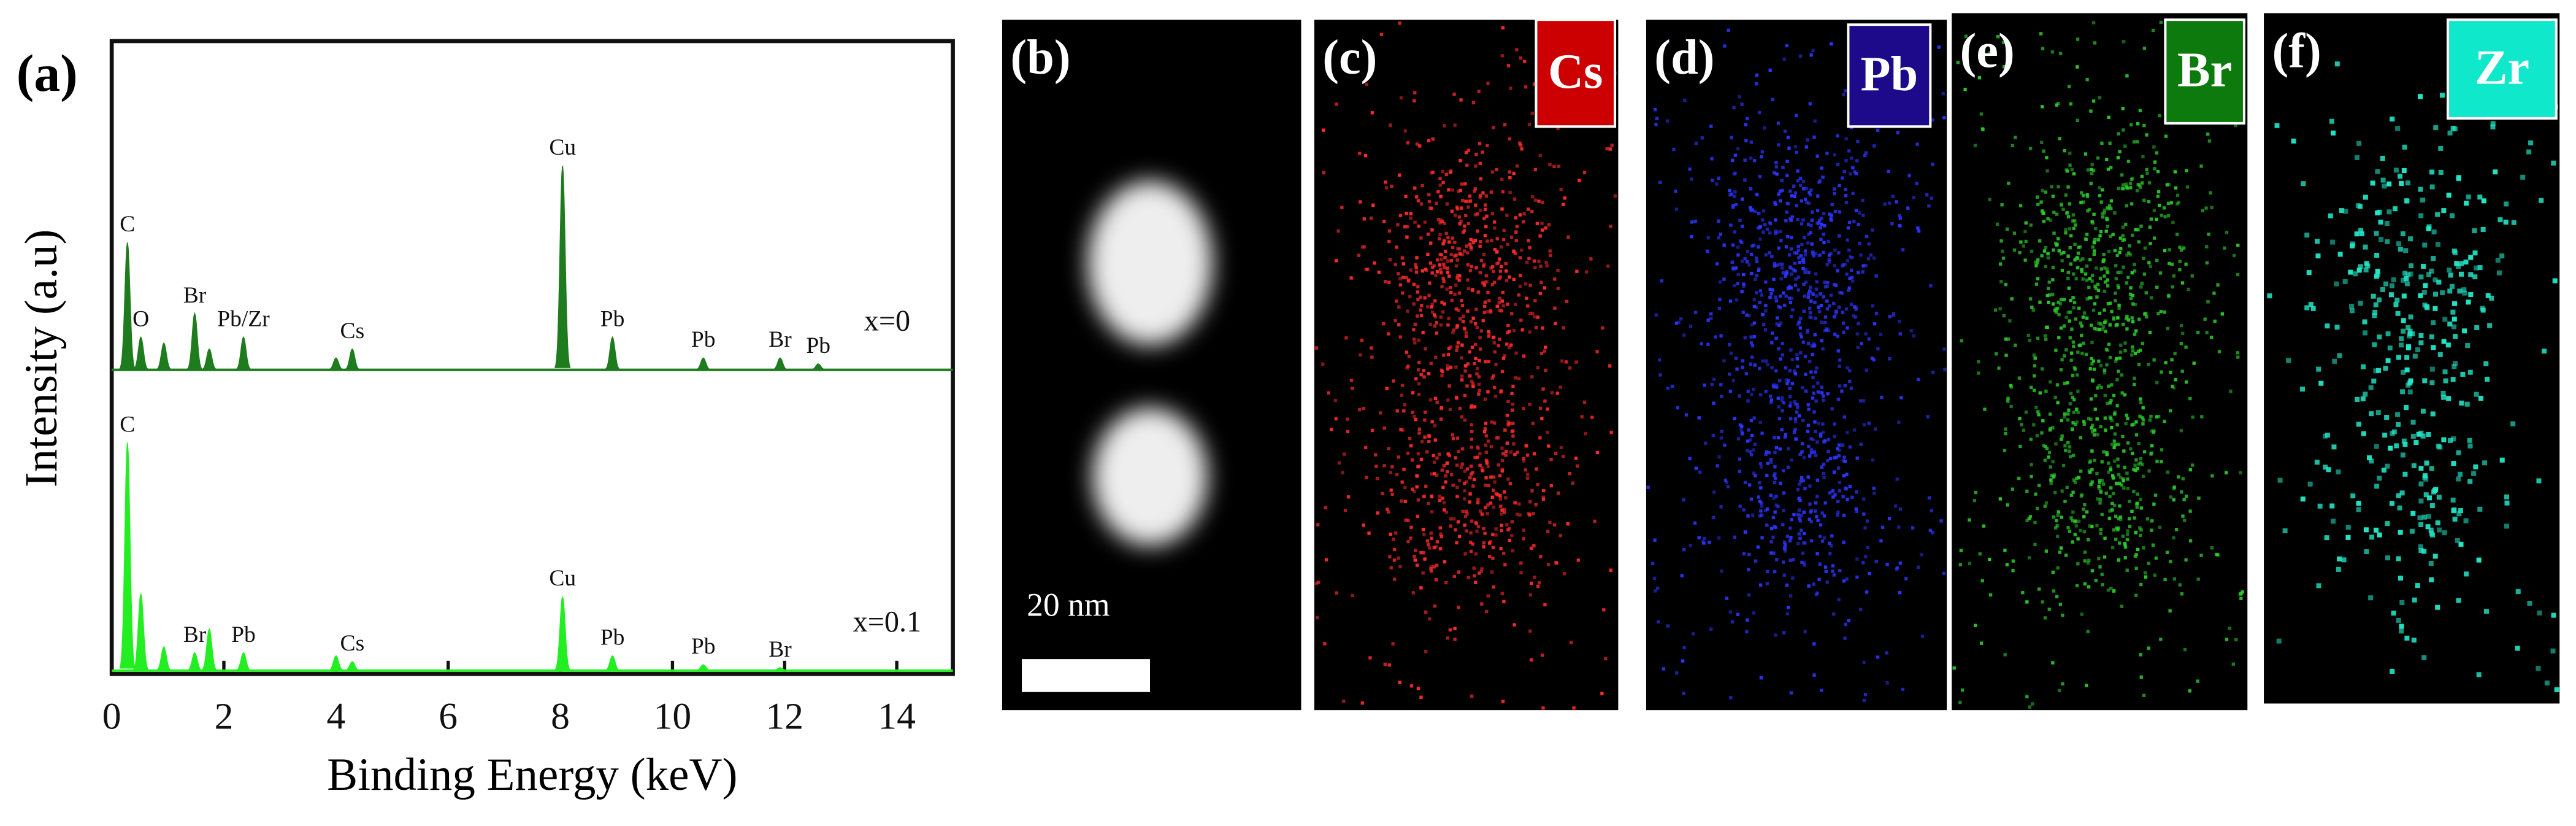 Image resolution: width=2576 pixels, height=826 pixels. Describe the element at coordinates (1150, 262) in the screenshot. I see `particle` at that location.